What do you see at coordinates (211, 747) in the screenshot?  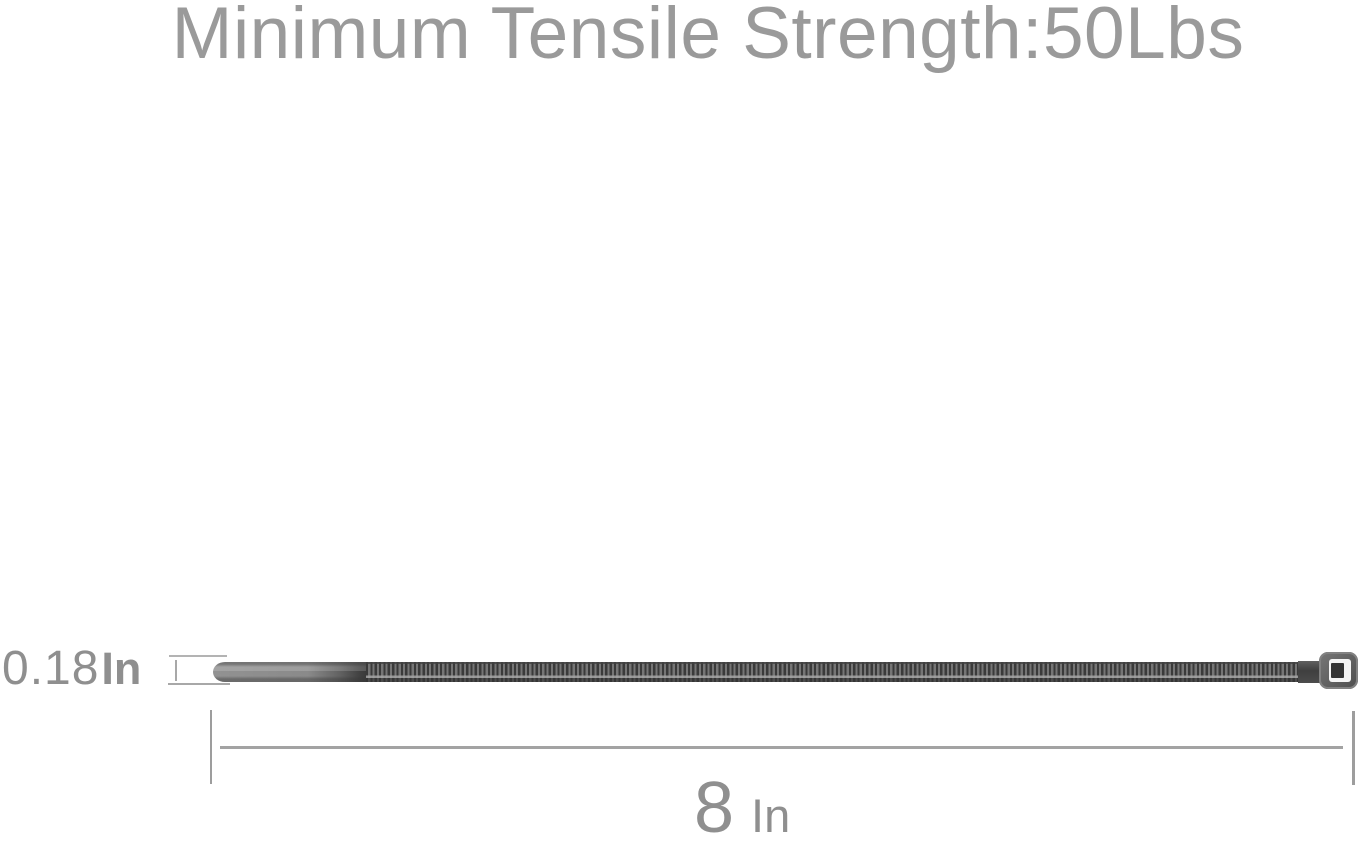 I see `length-tick-left` at bounding box center [211, 747].